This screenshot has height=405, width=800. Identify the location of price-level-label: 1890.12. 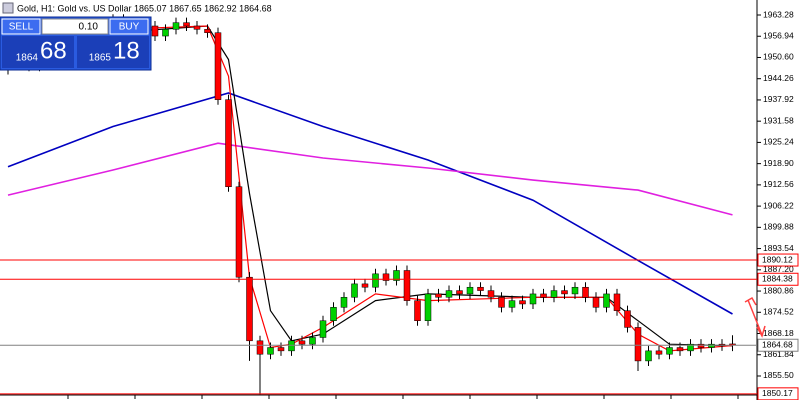
(777, 259).